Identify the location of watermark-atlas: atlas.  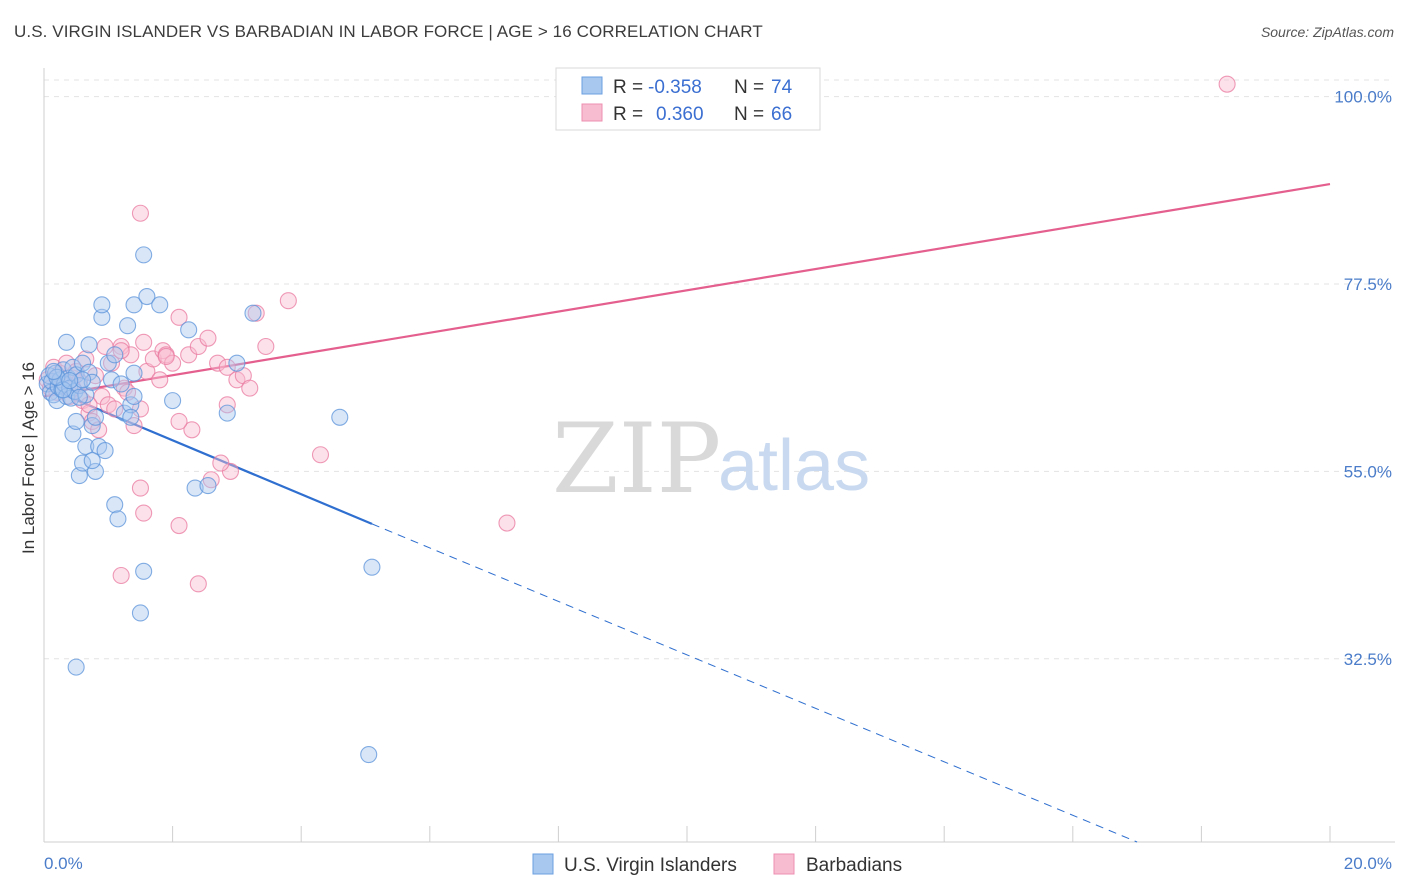
(794, 466).